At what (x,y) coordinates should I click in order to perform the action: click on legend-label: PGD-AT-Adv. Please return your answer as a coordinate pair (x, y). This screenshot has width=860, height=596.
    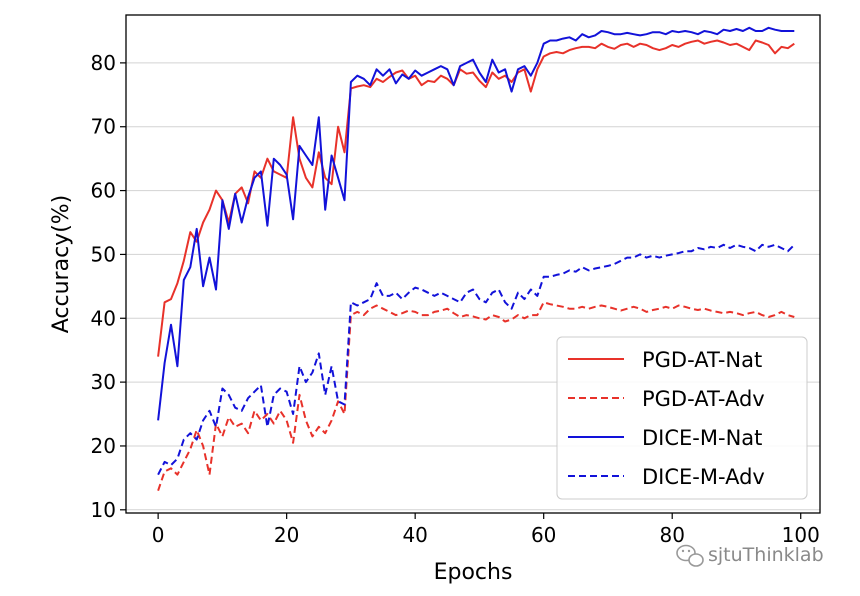
    Looking at the image, I should click on (703, 399).